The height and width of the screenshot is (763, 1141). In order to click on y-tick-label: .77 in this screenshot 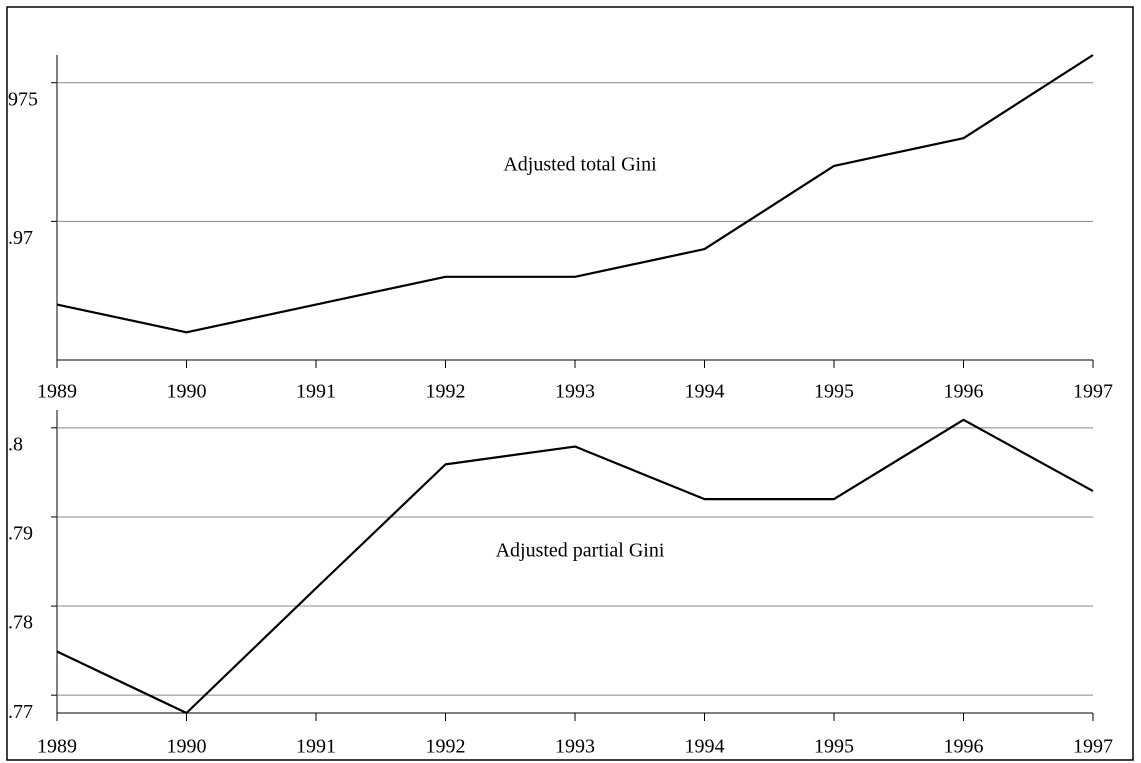, I will do `click(20, 712)`.